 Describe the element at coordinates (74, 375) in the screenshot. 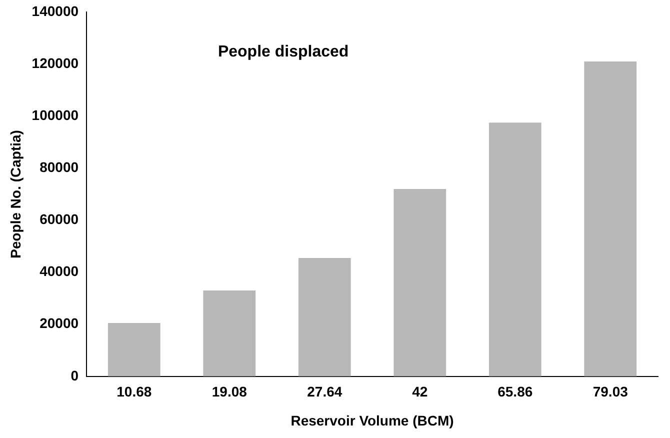

I see `y-tick-label: 0` at that location.